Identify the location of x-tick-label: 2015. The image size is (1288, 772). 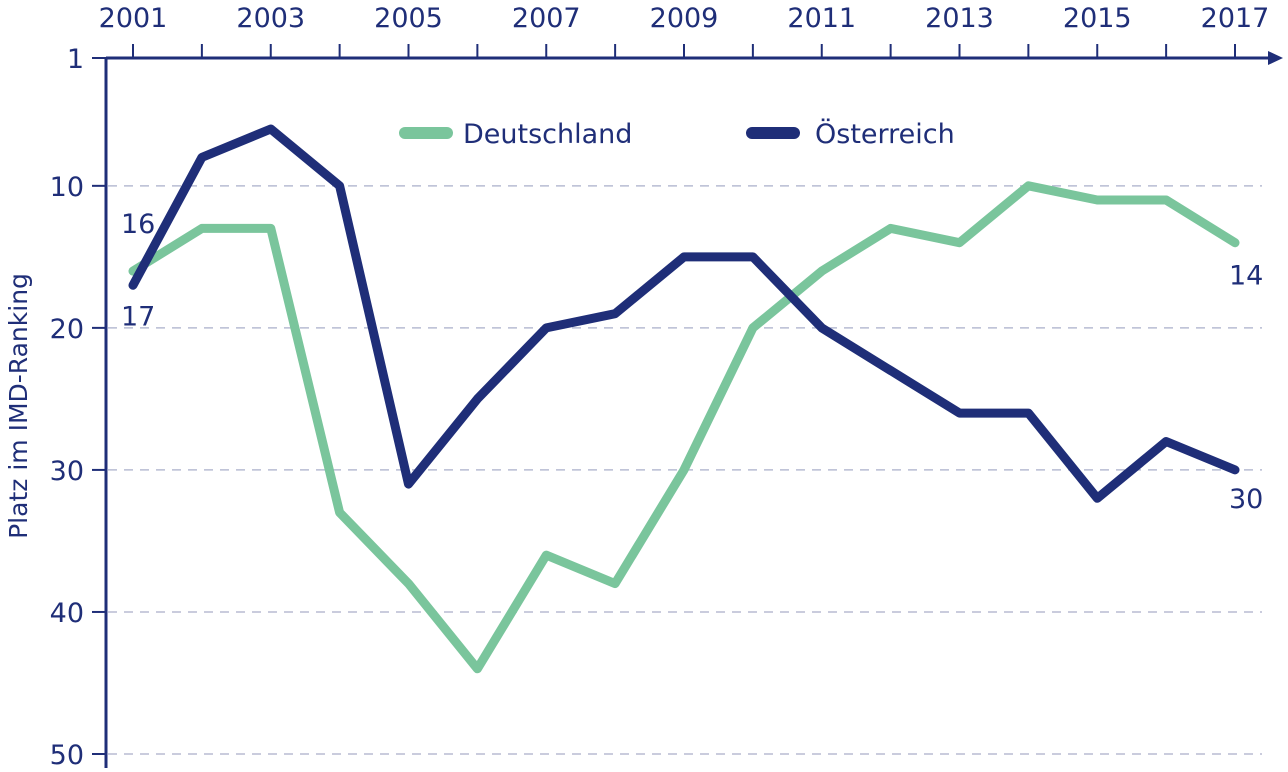
(1097, 18).